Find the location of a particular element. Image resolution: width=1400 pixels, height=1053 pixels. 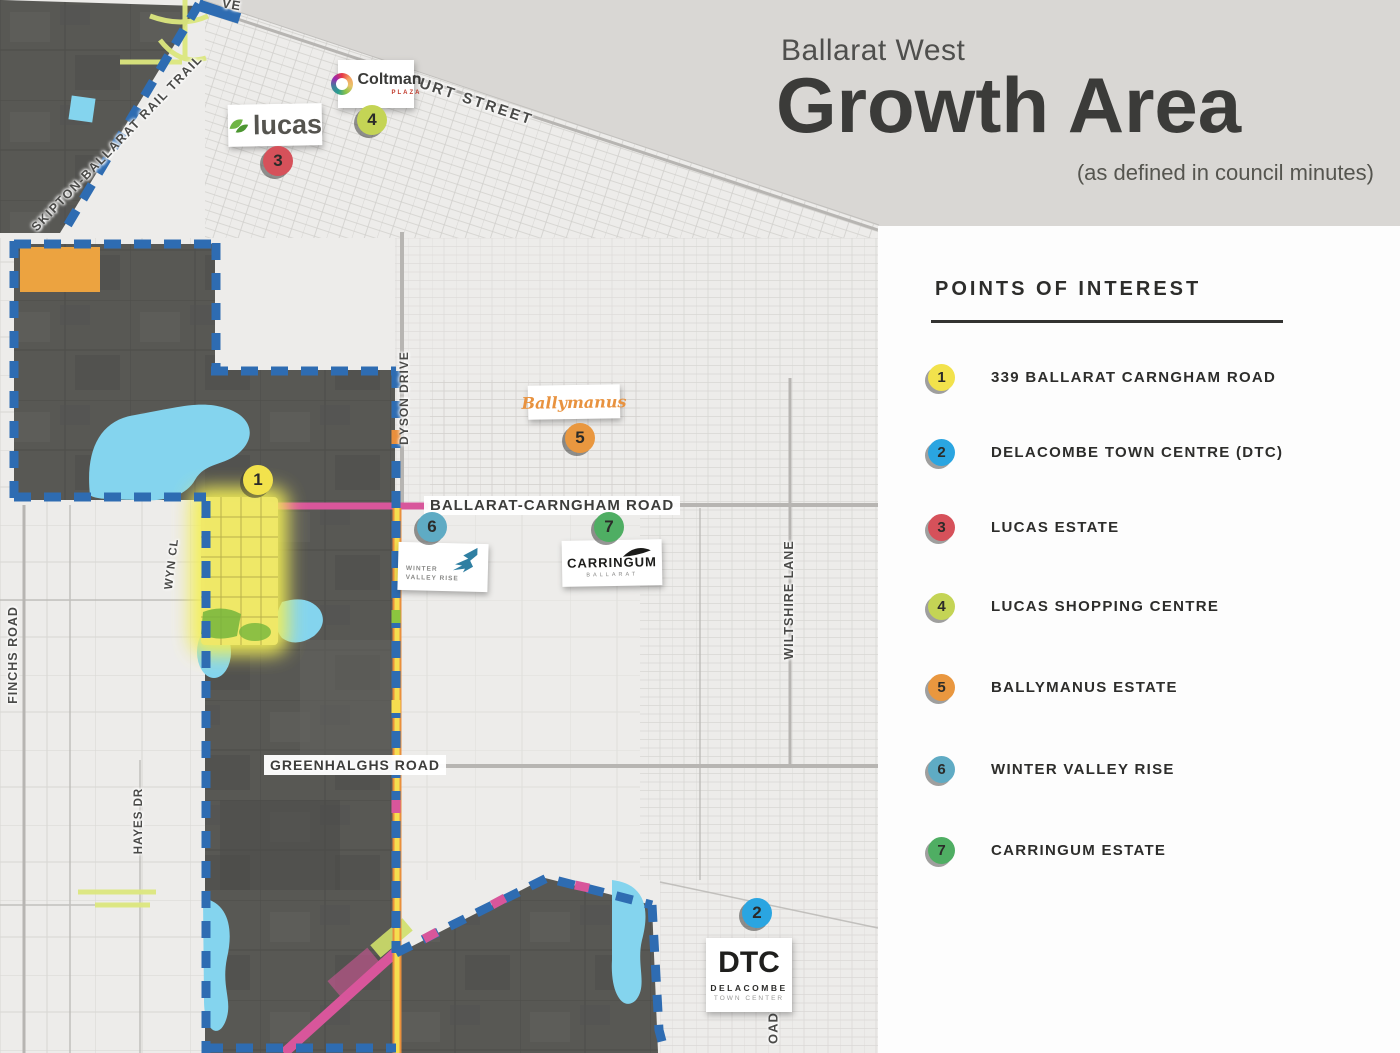

legend-label-5: BALLYMANUS ESTATE is located at coordinates (1084, 687).